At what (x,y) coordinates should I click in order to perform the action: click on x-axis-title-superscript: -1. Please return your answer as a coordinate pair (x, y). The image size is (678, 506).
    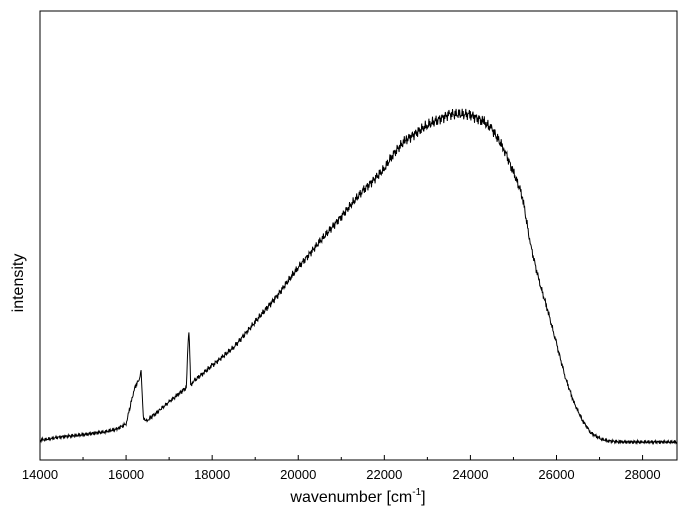
    Looking at the image, I should click on (416, 492).